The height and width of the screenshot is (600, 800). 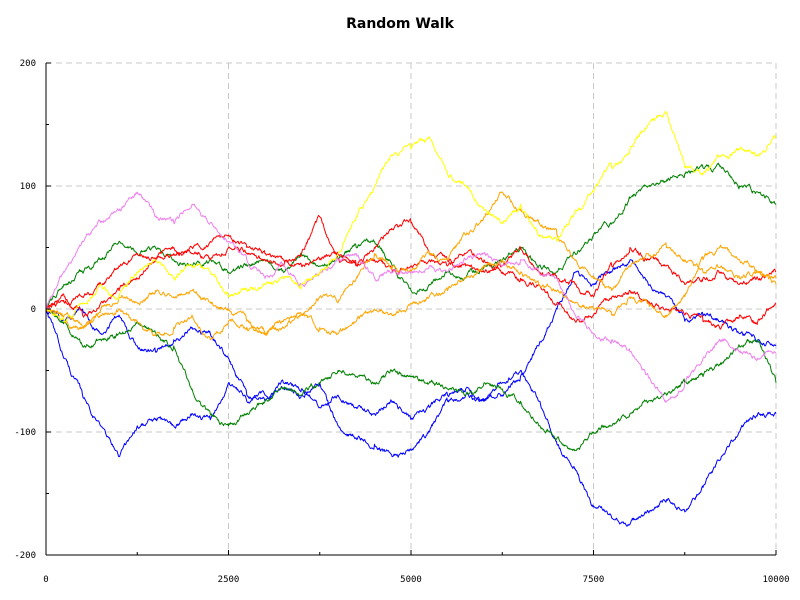 I want to click on y-tick-label-0: -200, so click(x=25, y=556).